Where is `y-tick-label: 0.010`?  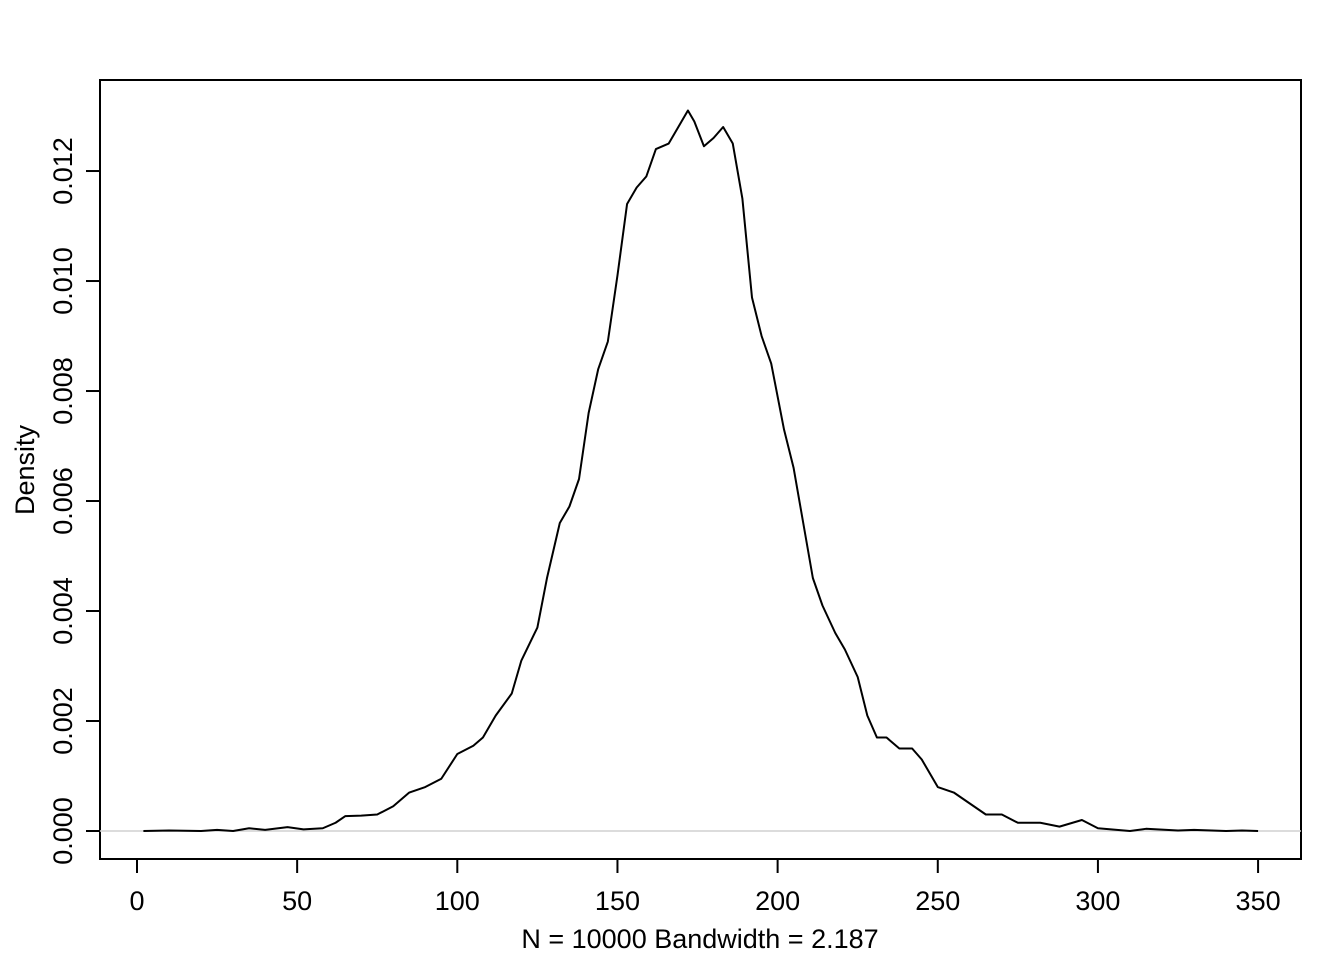
y-tick-label: 0.010 is located at coordinates (63, 281).